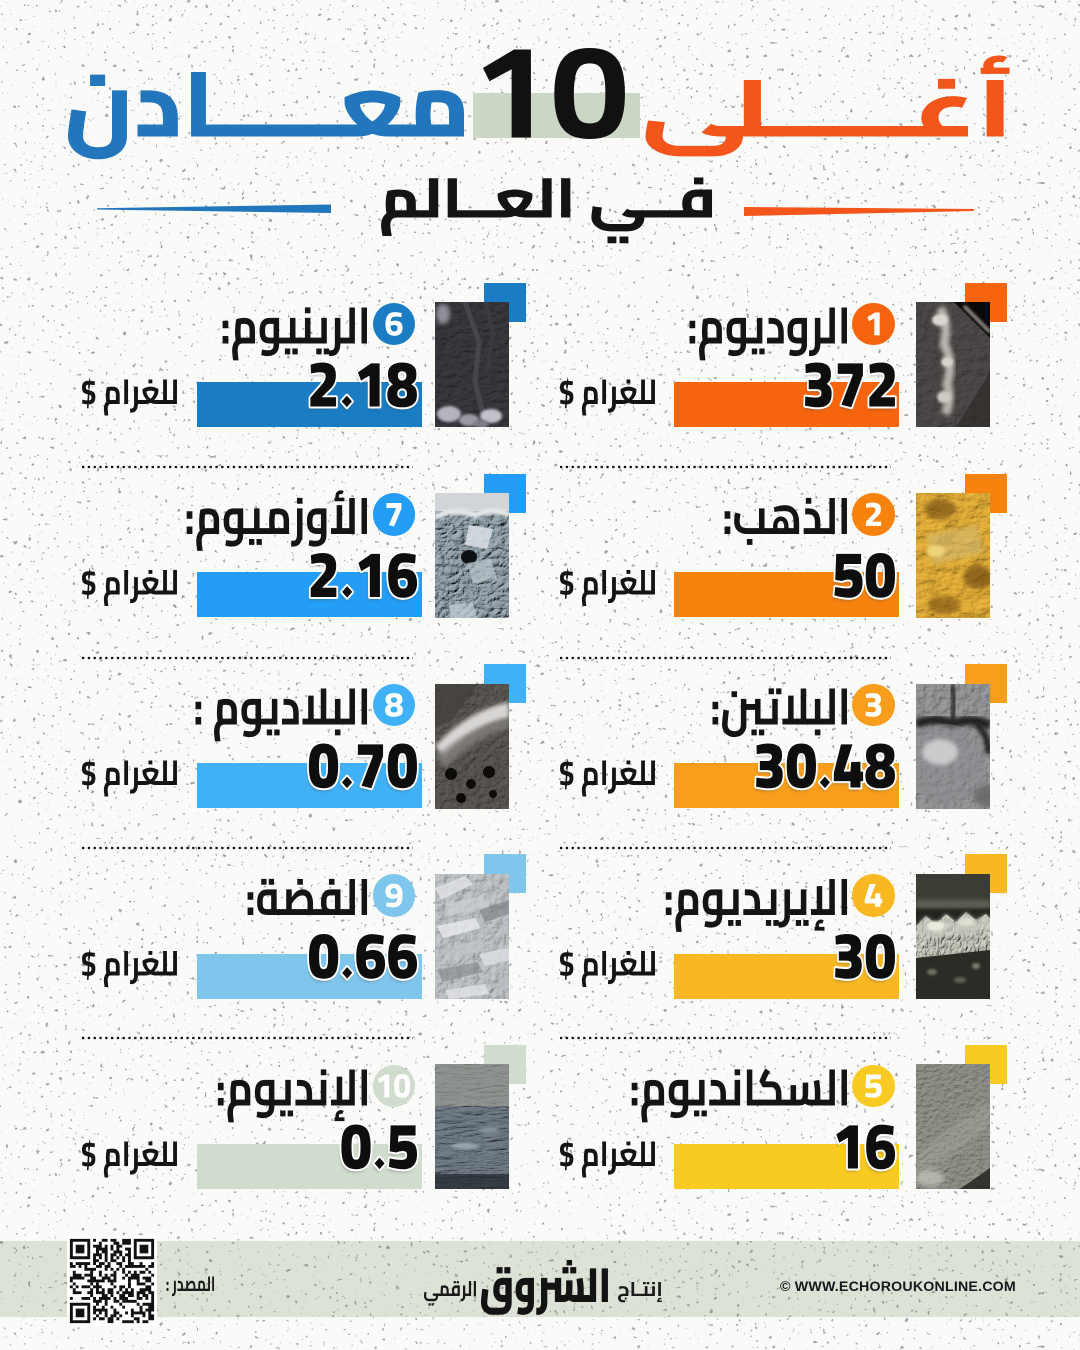  Describe the element at coordinates (898, 1287) in the screenshot. I see `svg-text: © WWW.ECHOROUKONLINE.COM` at that location.